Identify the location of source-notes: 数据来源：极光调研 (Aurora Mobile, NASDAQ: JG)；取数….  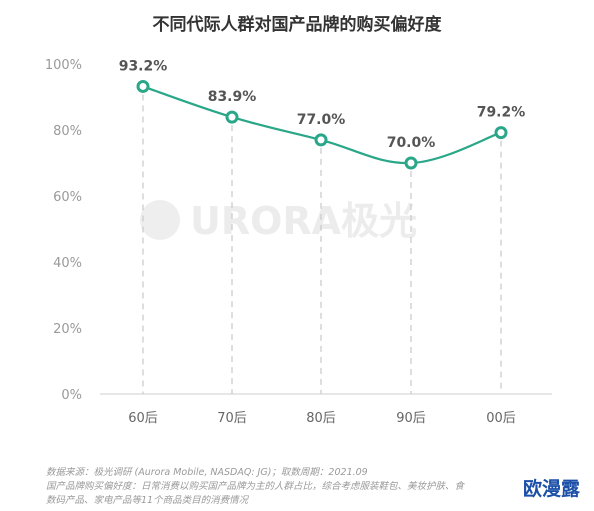
(316, 487).